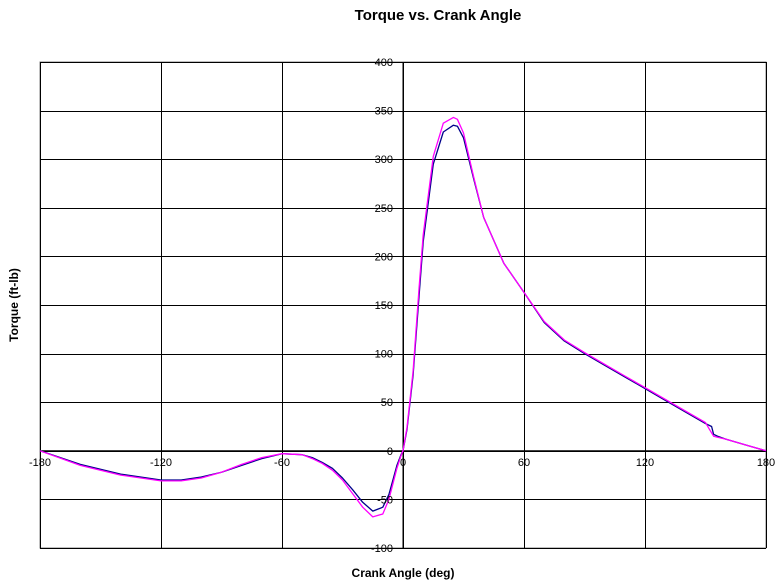 This screenshot has height=585, width=781. Describe the element at coordinates (403, 463) in the screenshot. I see `x-tick-label: 0` at that location.